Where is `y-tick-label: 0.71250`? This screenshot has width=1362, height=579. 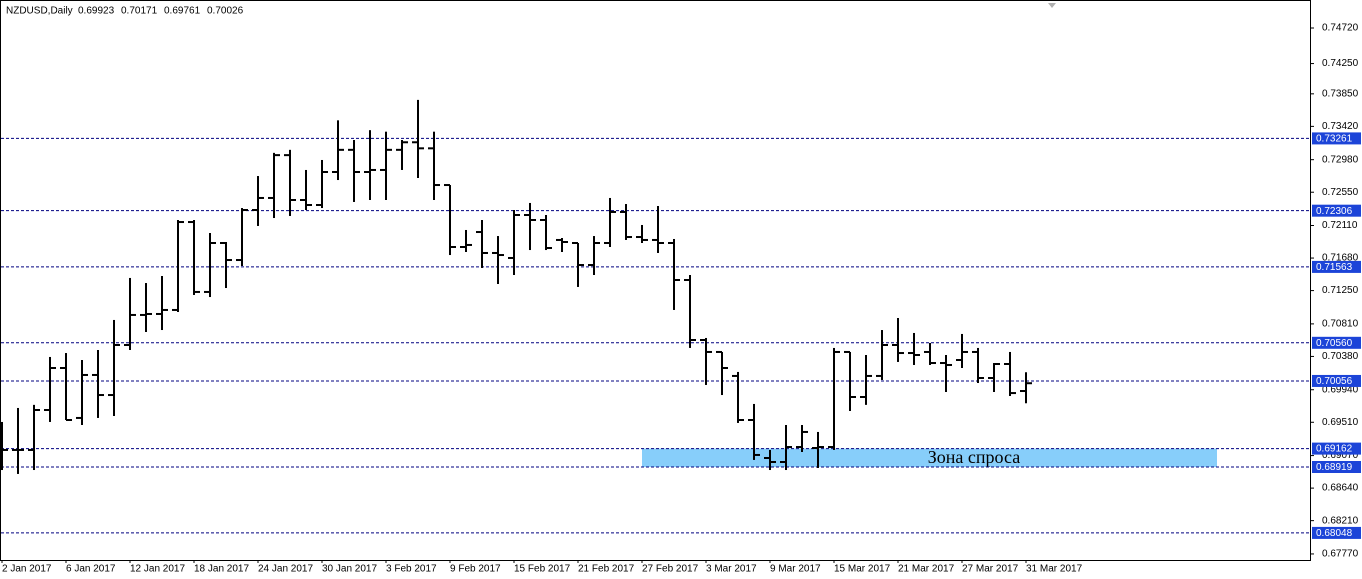 y-tick-label: 0.71250 is located at coordinates (1340, 290).